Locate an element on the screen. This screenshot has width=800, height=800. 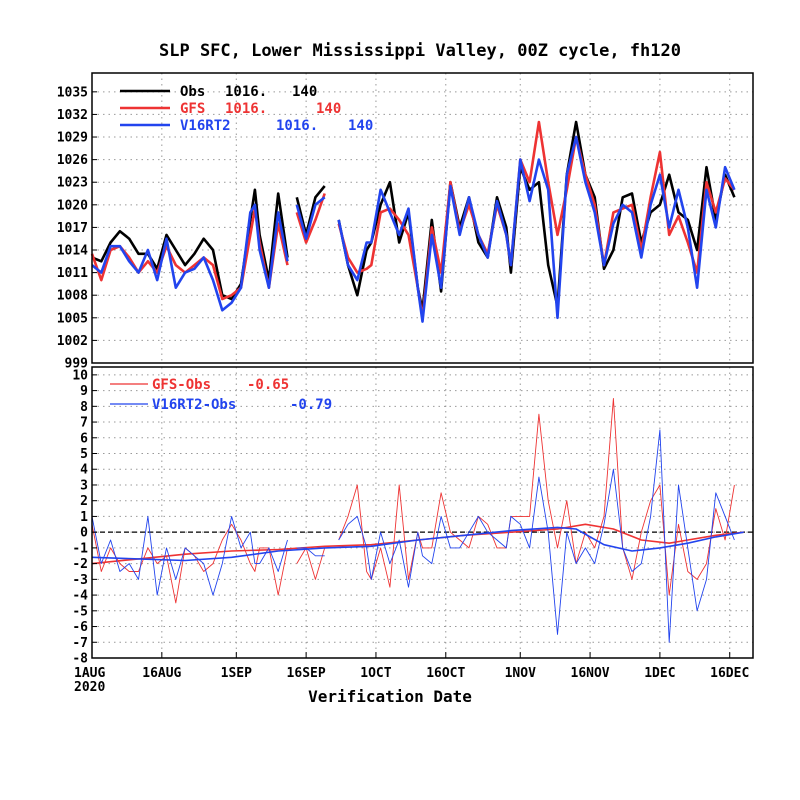
top-ytick-label-9: 1026 is located at coordinates (72, 160).